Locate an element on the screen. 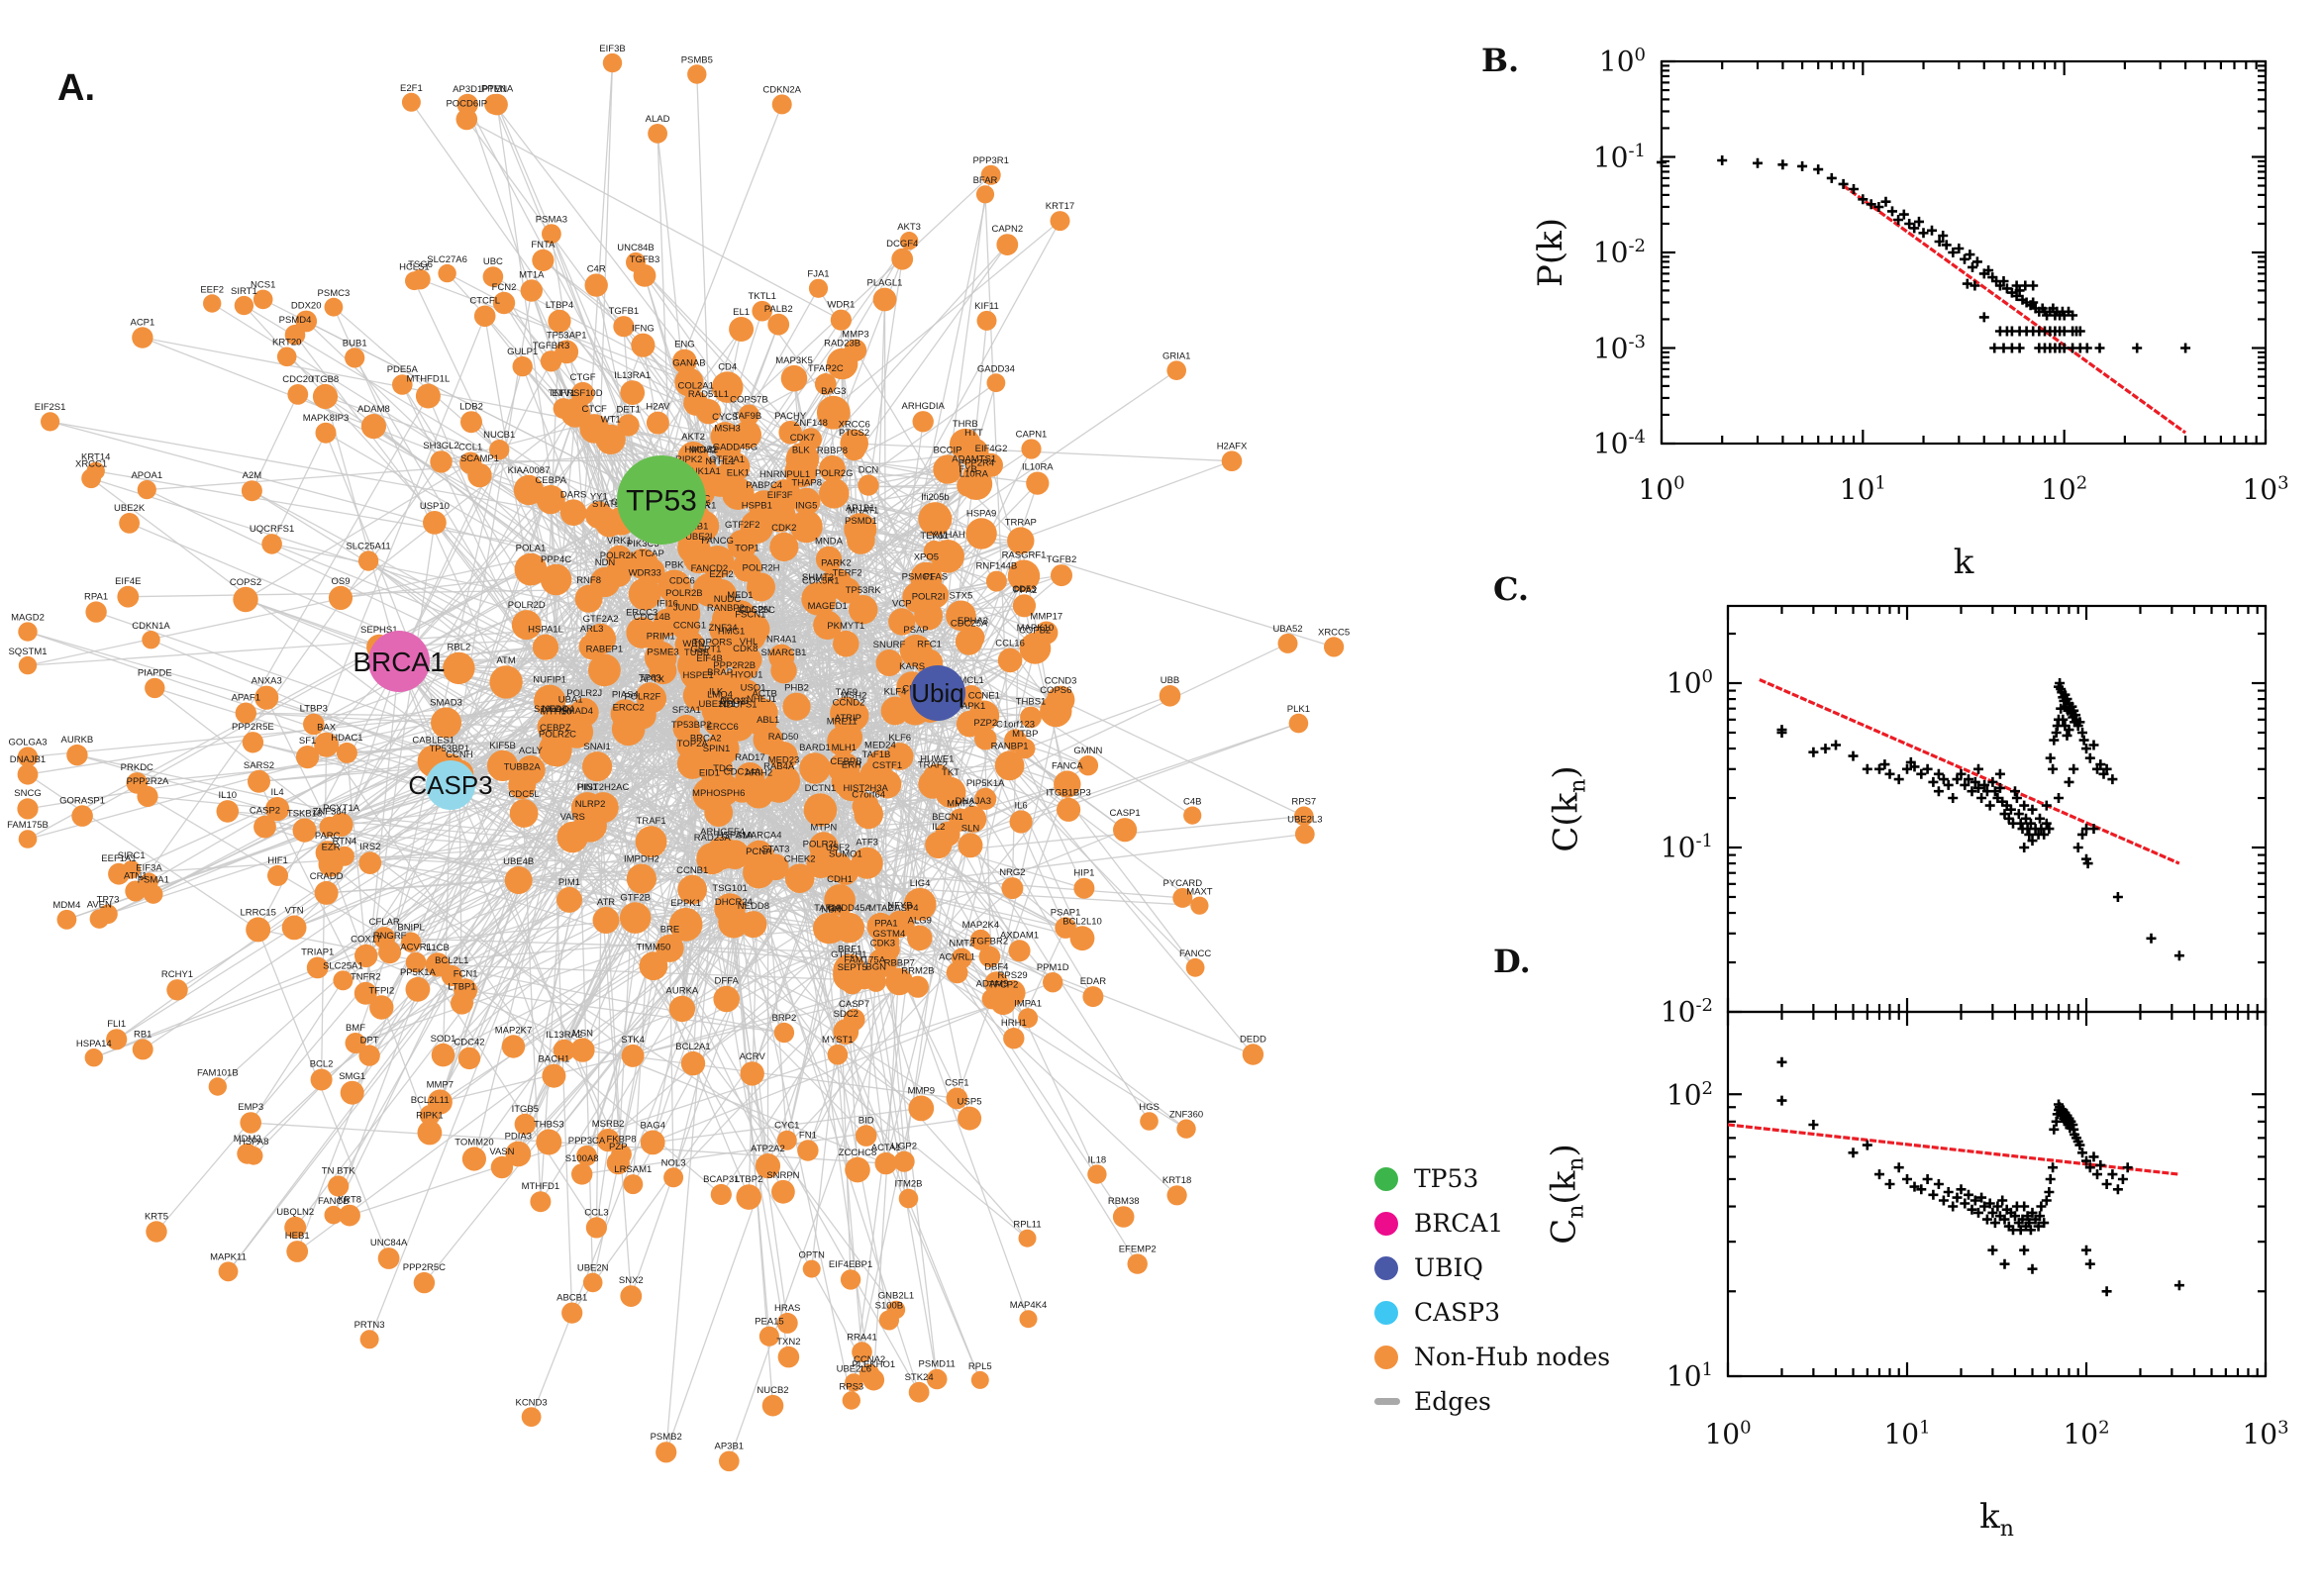 This screenshot has width=2323, height=1596. network-node-label: ATP2A2 is located at coordinates (768, 1149).